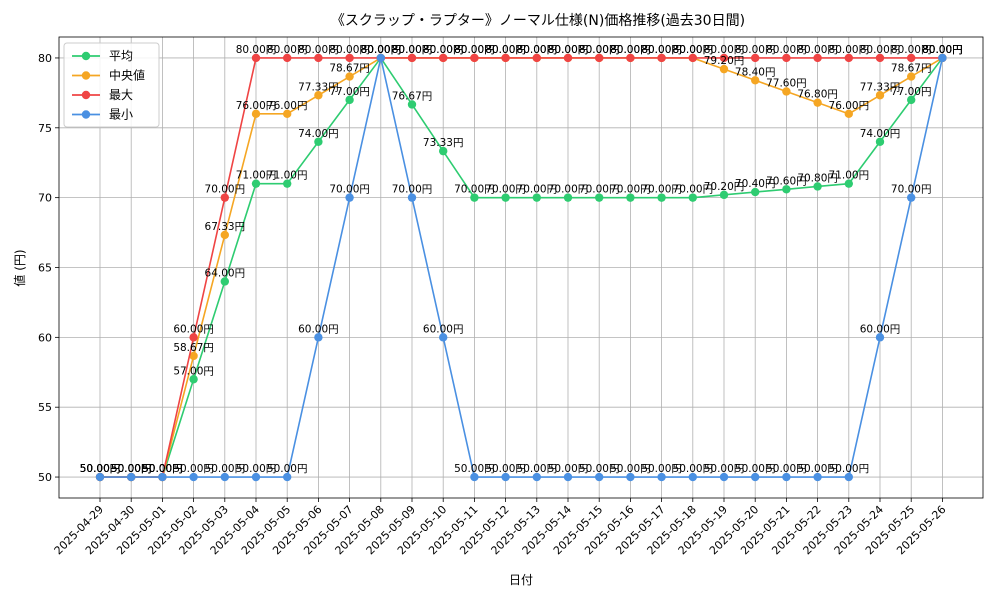  What do you see at coordinates (225, 227) in the screenshot?
I see `data-label: 67.33円` at bounding box center [225, 227].